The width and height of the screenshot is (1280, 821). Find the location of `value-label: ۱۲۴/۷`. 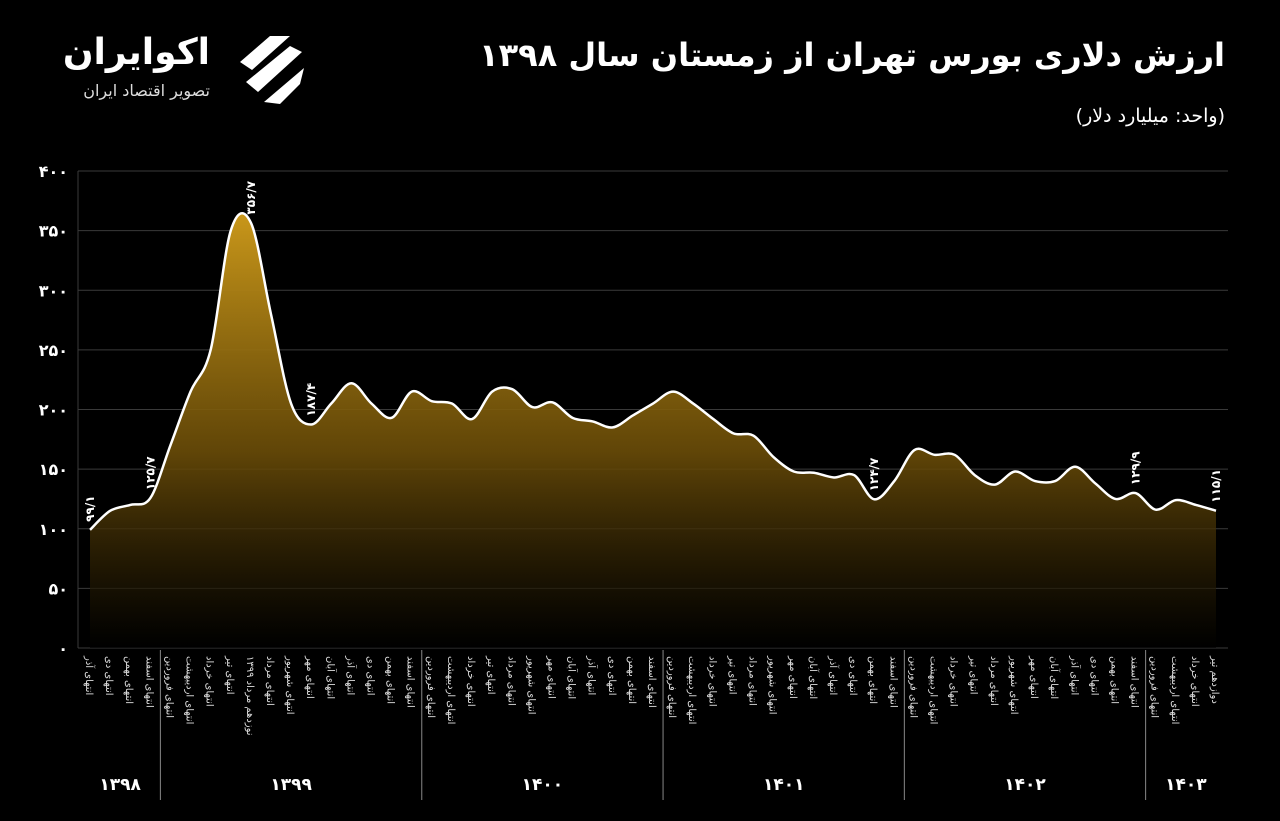

value-label: ۱۲۴/۷ is located at coordinates (874, 474).